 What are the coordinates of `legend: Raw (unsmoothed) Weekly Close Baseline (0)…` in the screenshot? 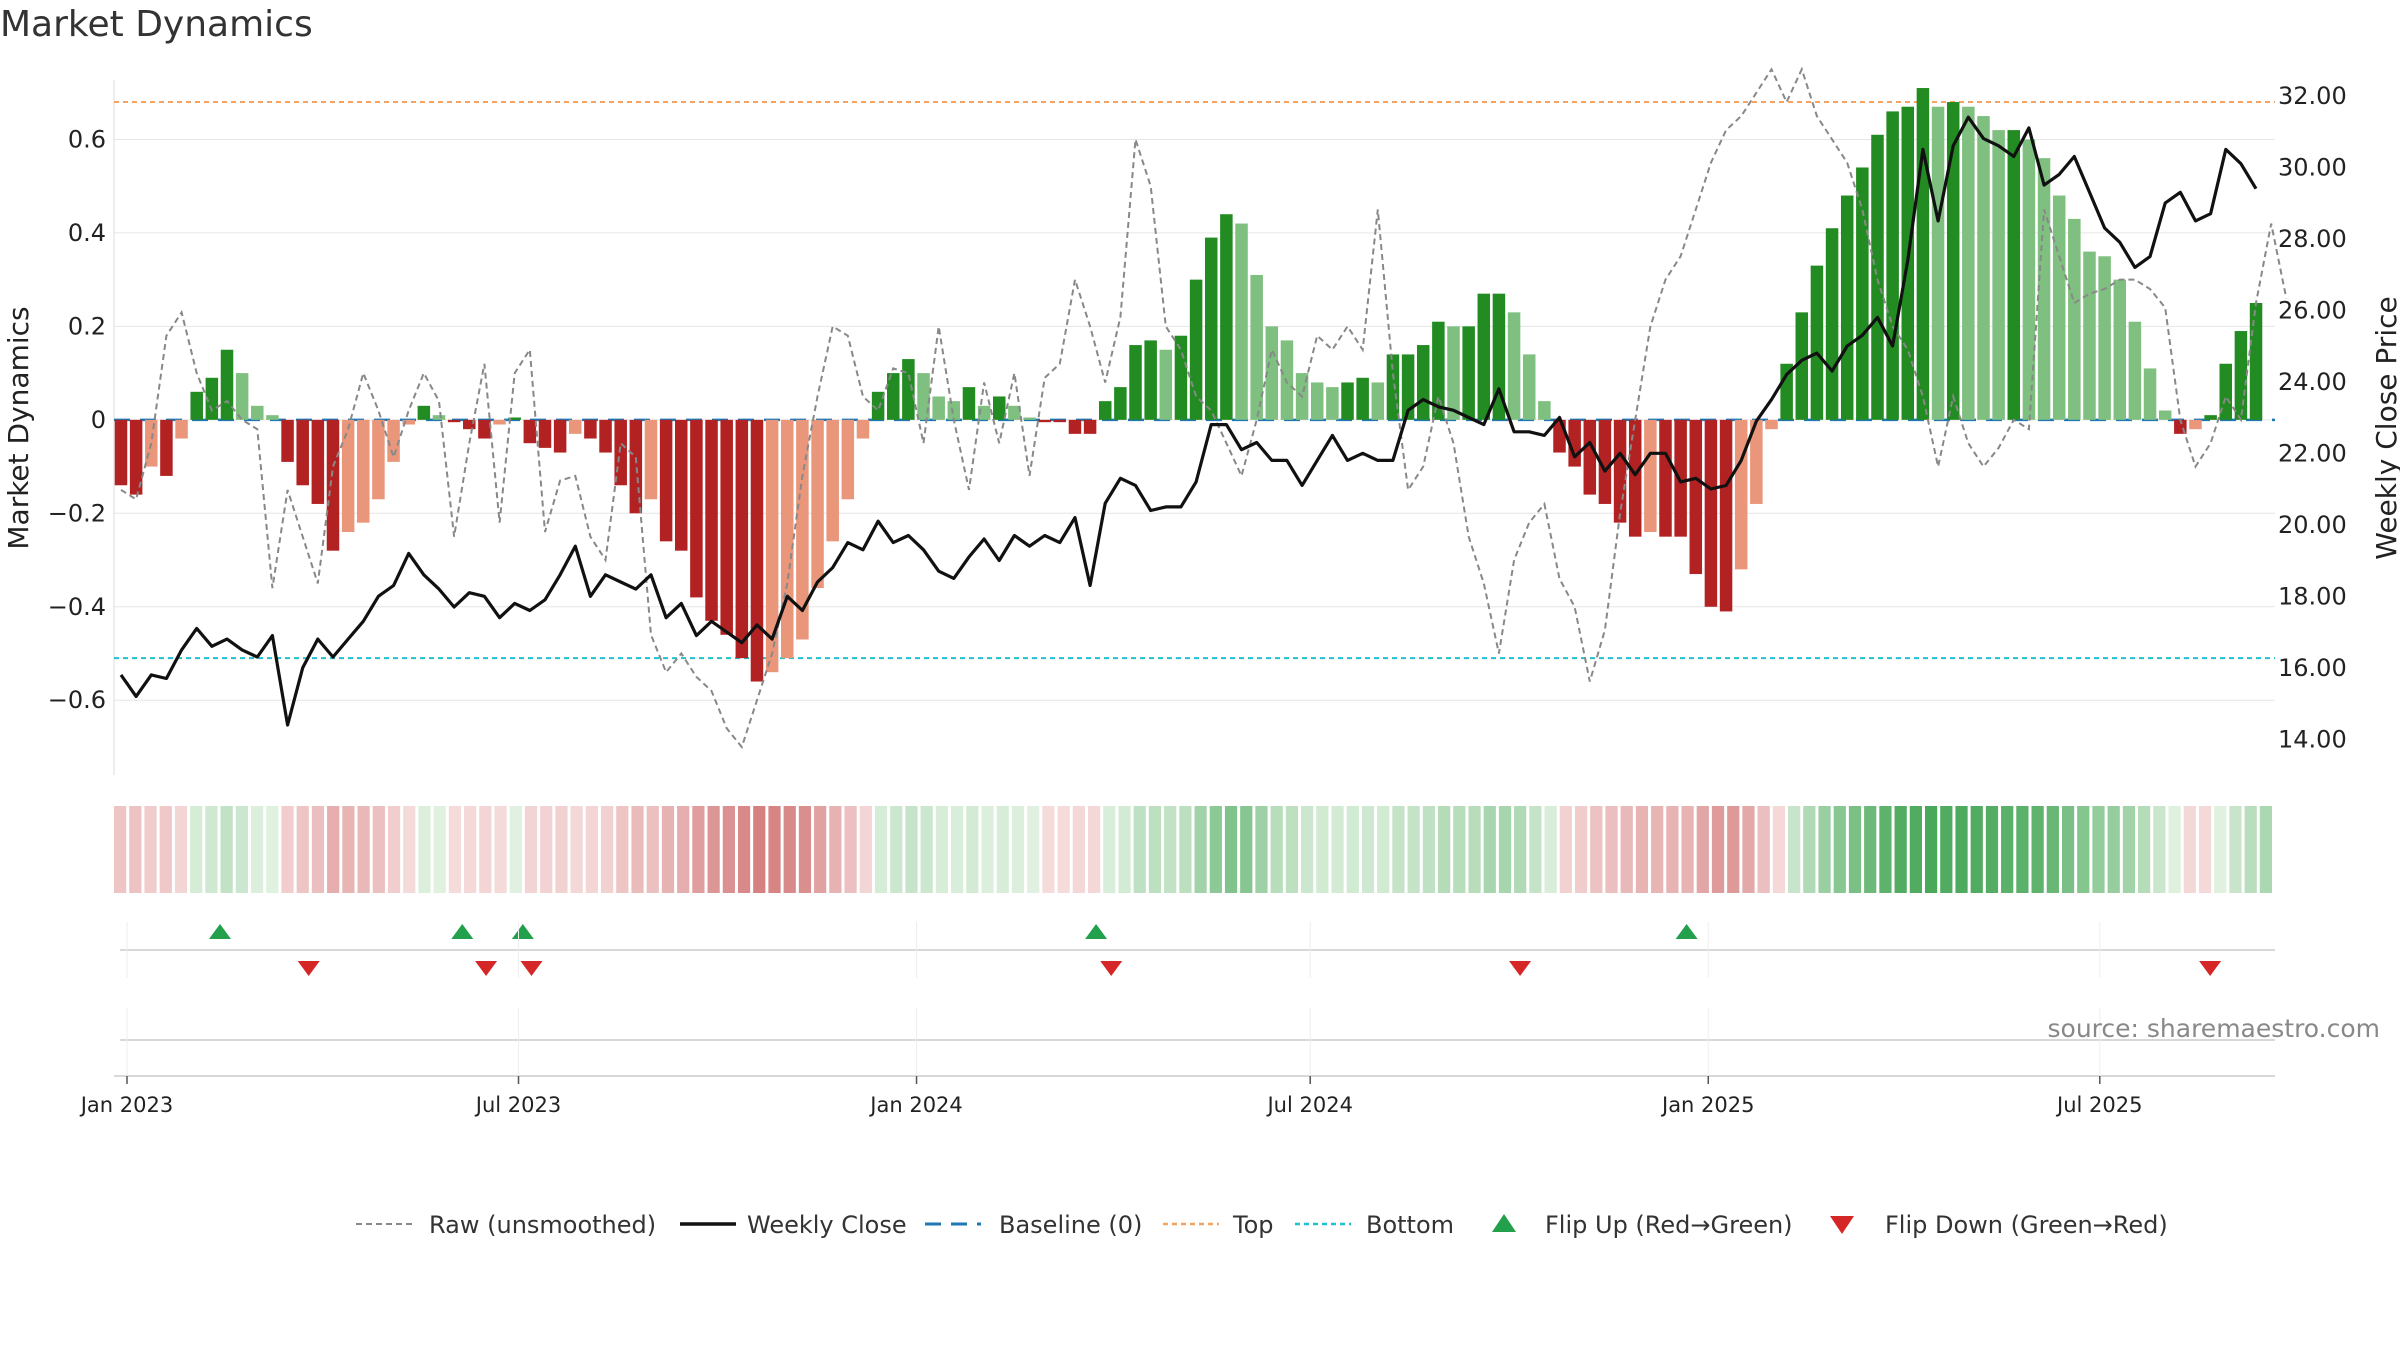 It's located at (1262, 1225).